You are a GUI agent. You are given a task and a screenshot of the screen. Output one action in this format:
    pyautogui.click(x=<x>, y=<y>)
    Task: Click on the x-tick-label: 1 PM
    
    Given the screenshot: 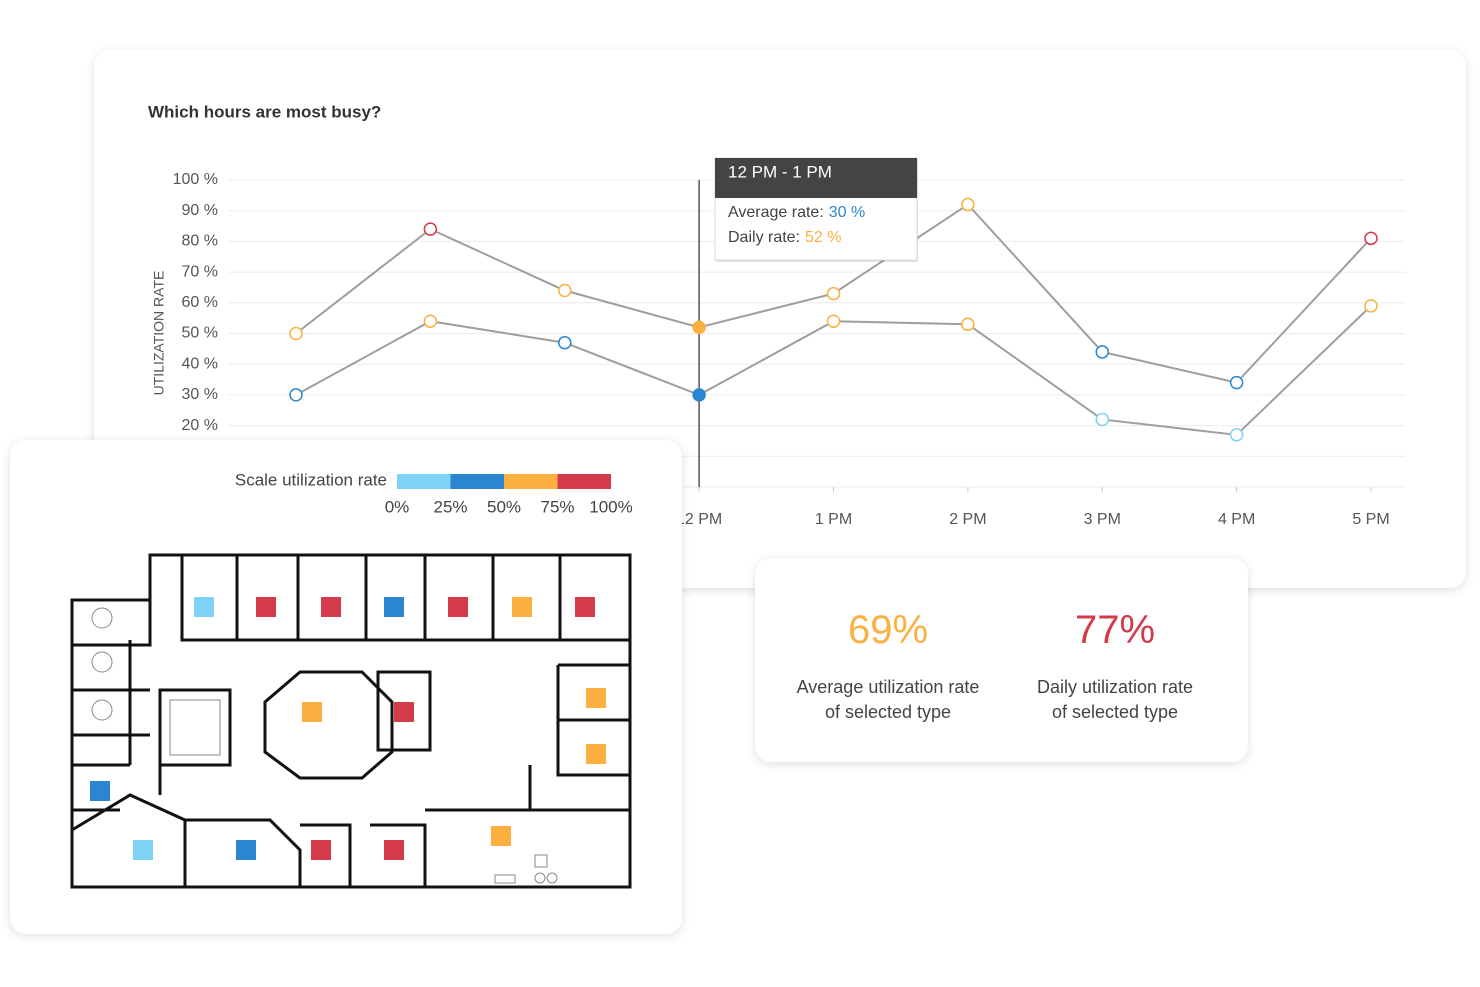 What is the action you would take?
    pyautogui.click(x=833, y=519)
    